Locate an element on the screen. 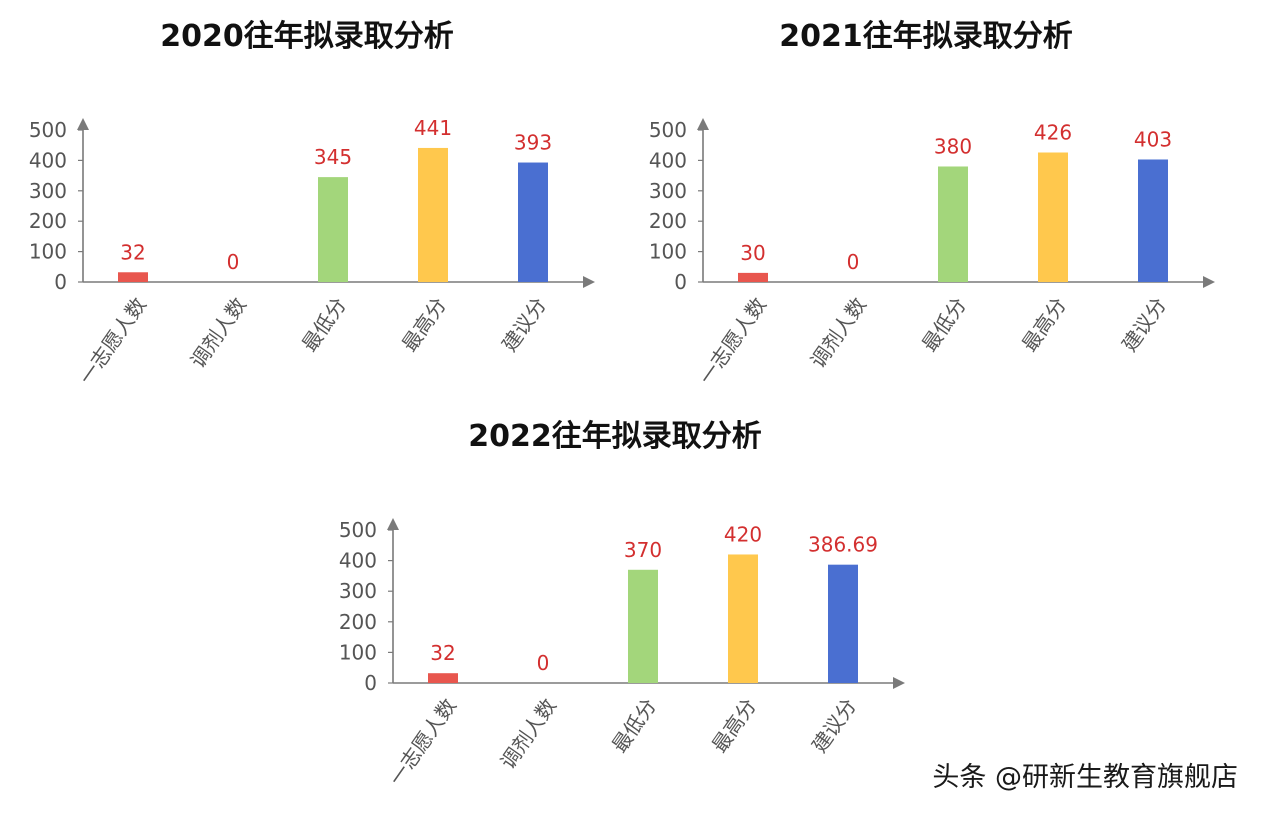 The height and width of the screenshot is (814, 1262). data-label: 380 is located at coordinates (953, 146).